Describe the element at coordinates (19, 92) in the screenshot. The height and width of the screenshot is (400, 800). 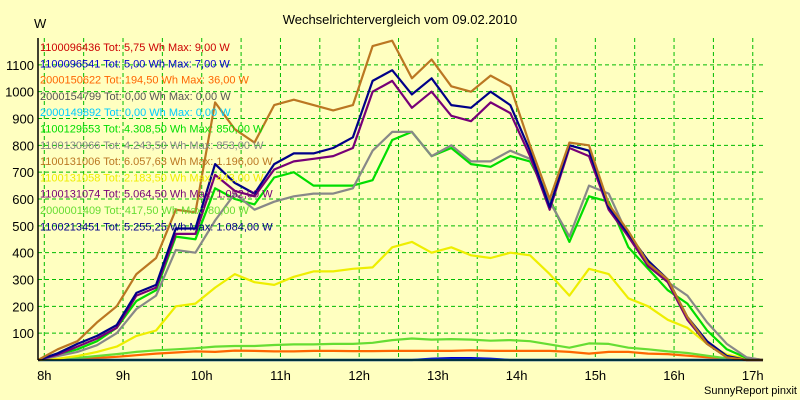
I see `y-tick-label: 1000` at that location.